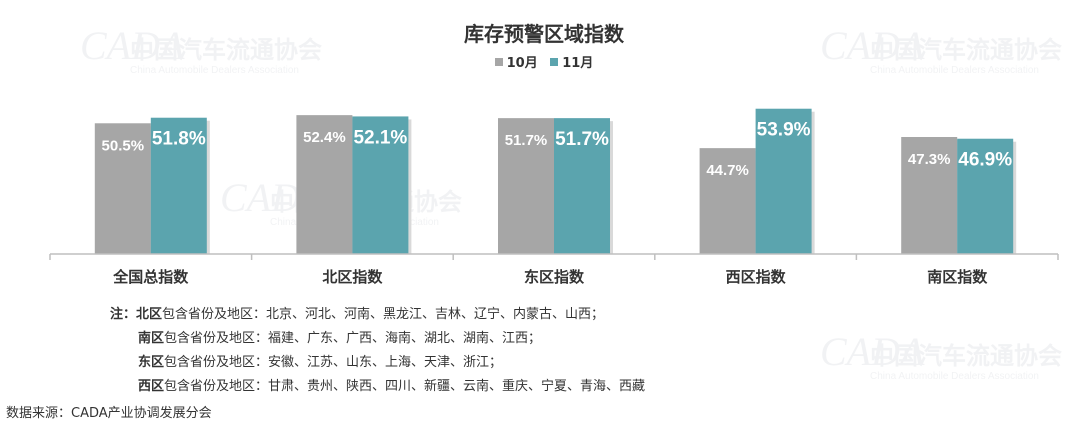 The image size is (1088, 429). I want to click on note-prefix: 注：, so click(123, 314).